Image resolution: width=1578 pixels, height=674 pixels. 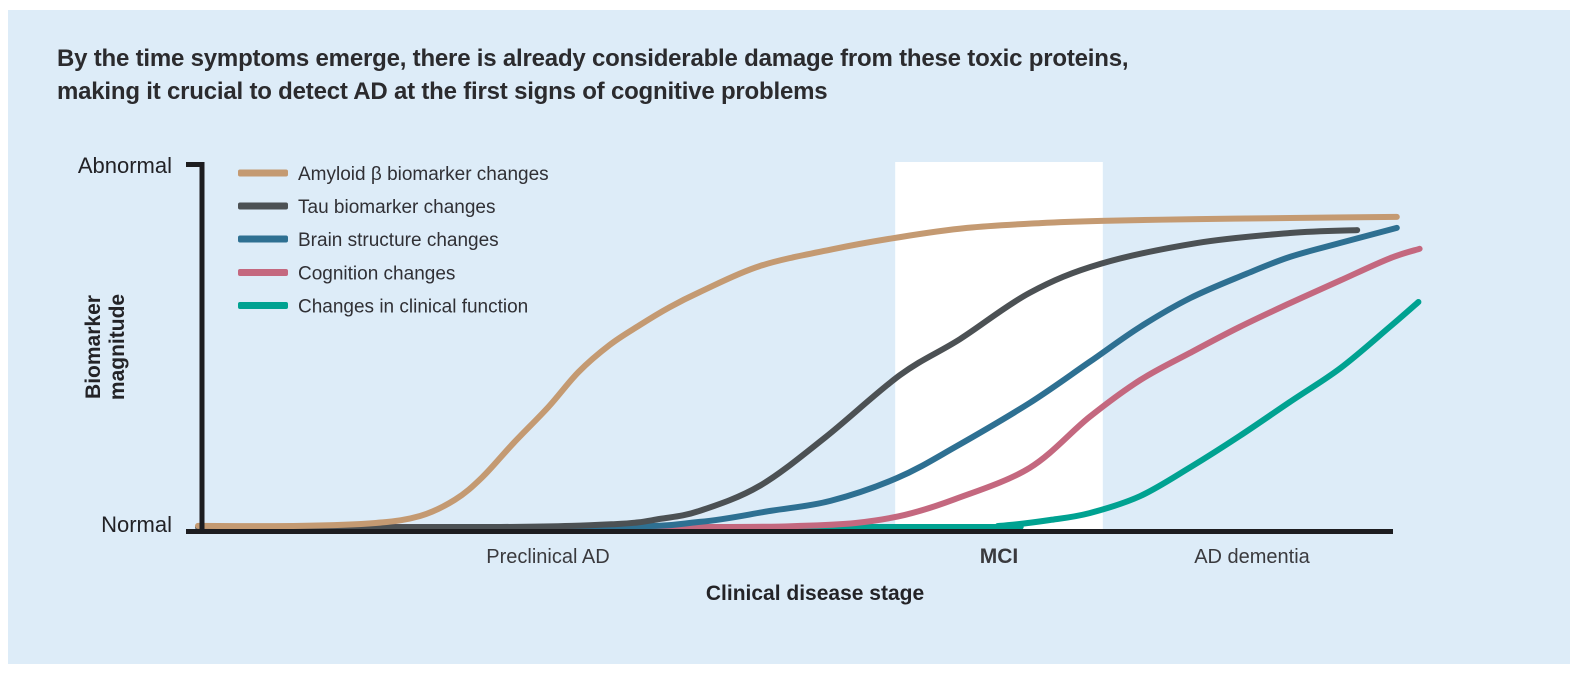 I want to click on legend-item-brain-structure: Brain structure changes, so click(x=368, y=240).